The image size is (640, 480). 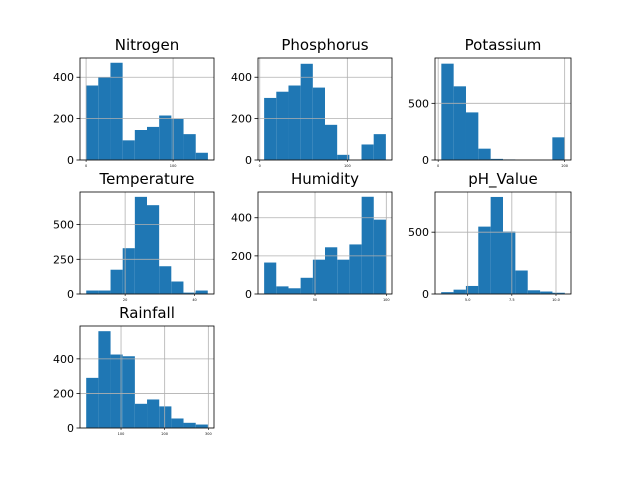 What do you see at coordinates (325, 179) in the screenshot?
I see `subplot-title: Humidity` at bounding box center [325, 179].